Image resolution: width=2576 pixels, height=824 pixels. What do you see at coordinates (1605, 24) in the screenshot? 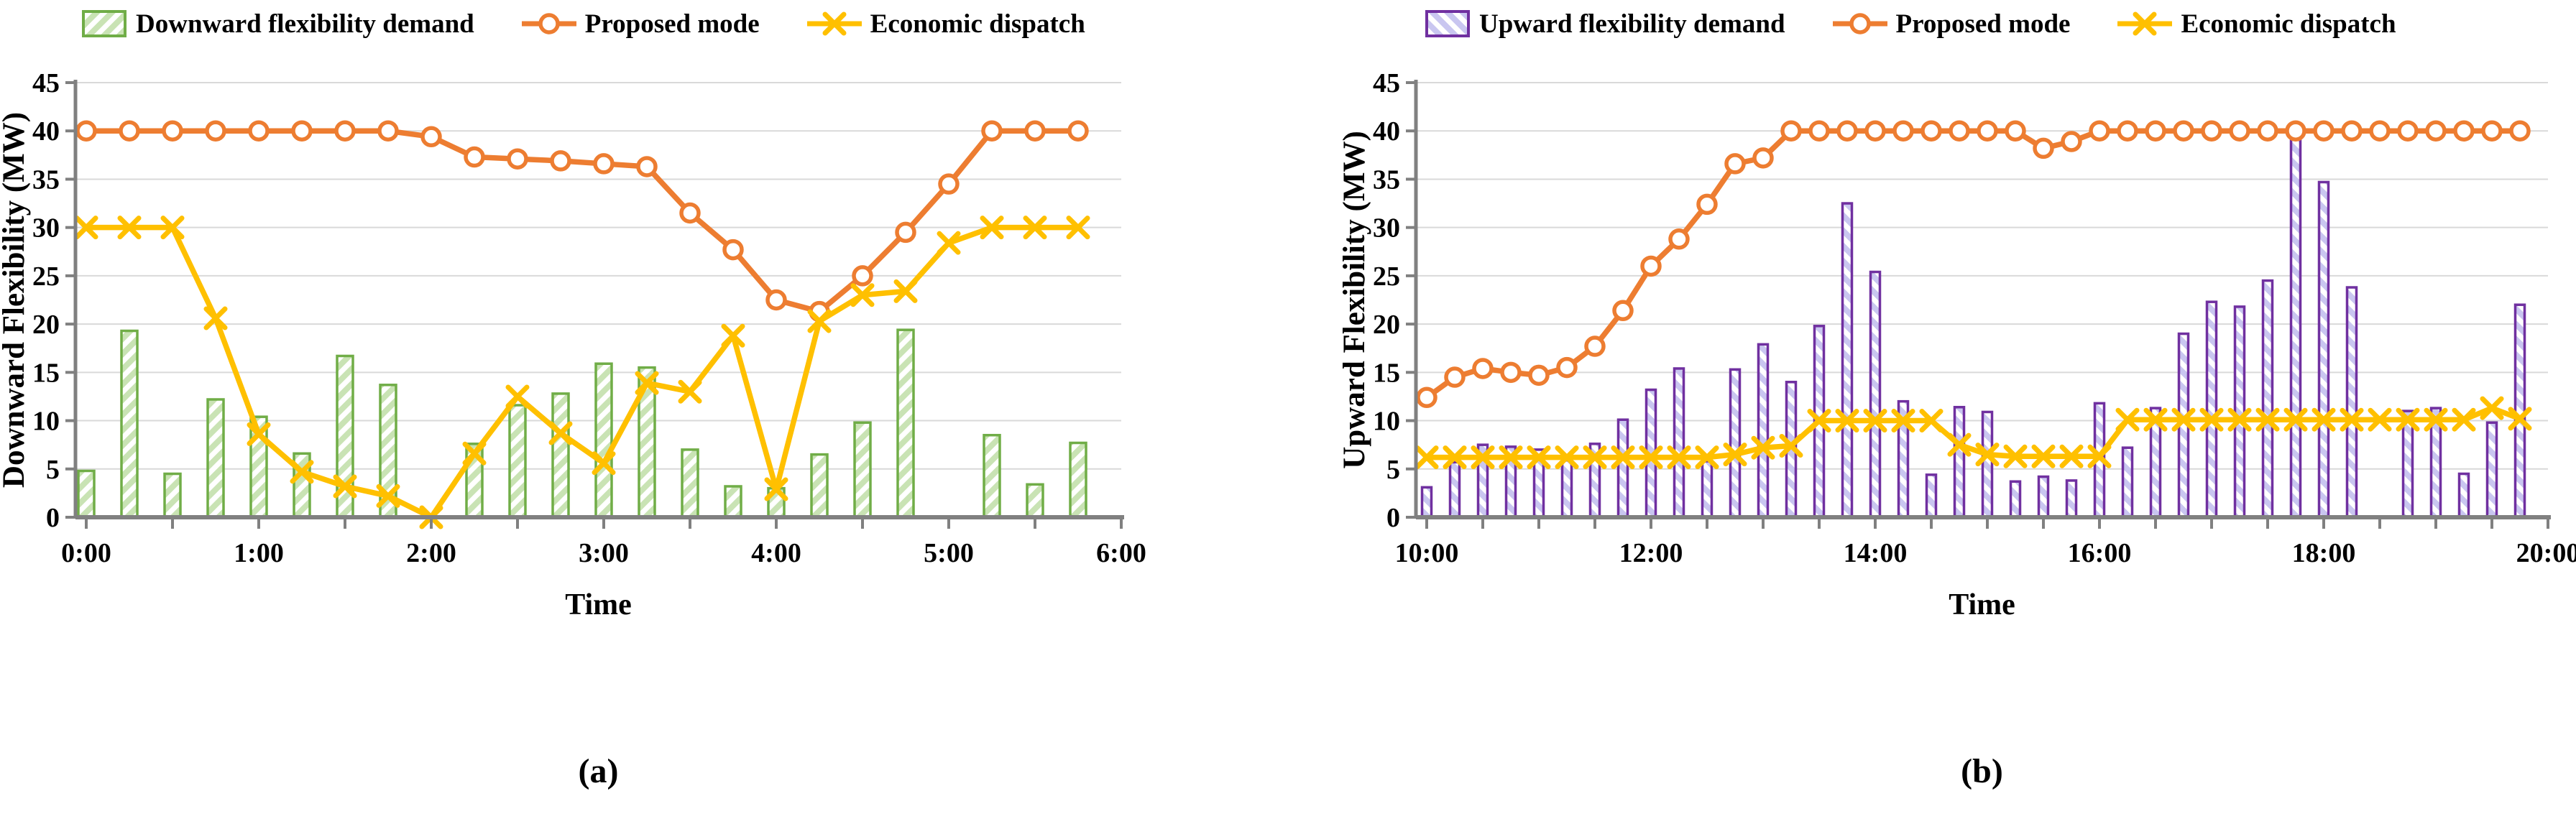
I see `legend-item-upward-flexibility-demand: Upward flexibility demand` at bounding box center [1605, 24].